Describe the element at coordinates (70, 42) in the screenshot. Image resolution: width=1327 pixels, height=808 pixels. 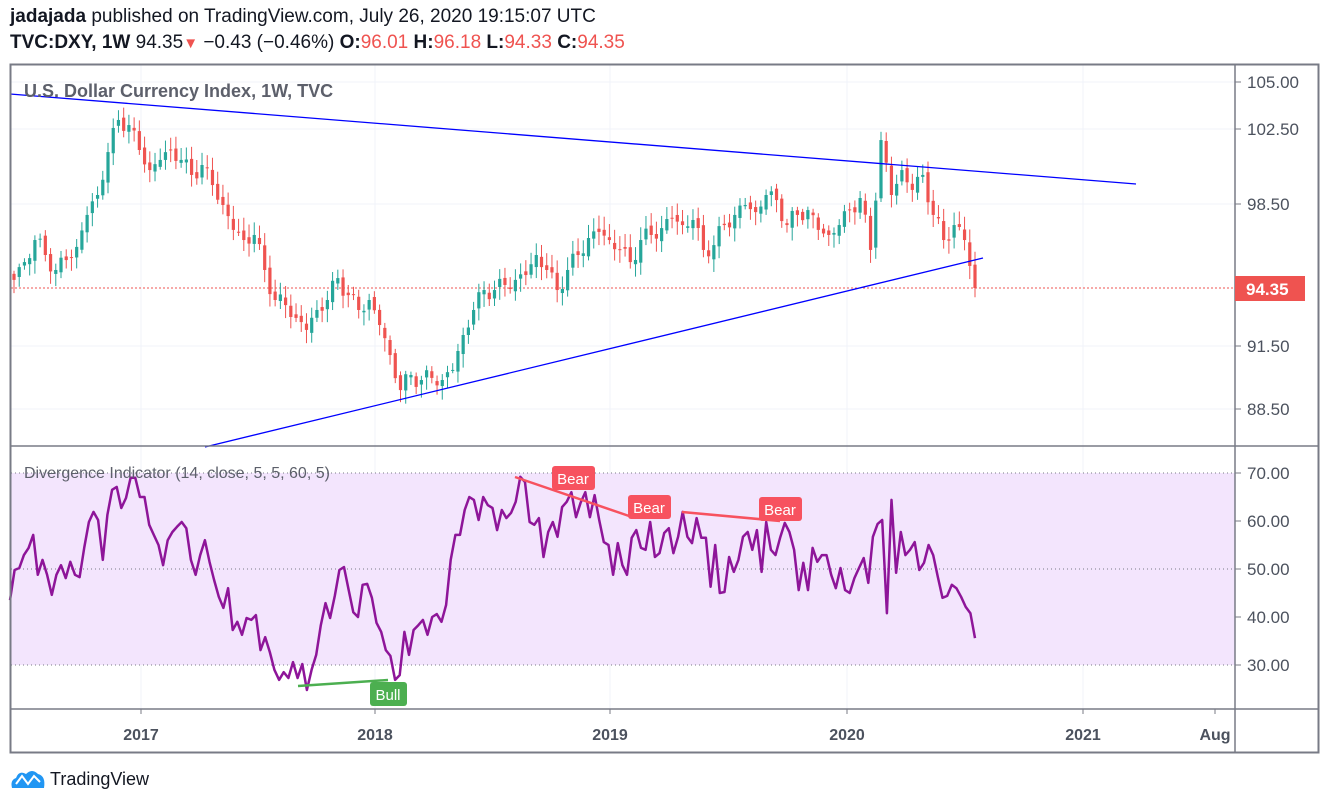
I see `symbol-label: TVC:DXY, 1W` at that location.